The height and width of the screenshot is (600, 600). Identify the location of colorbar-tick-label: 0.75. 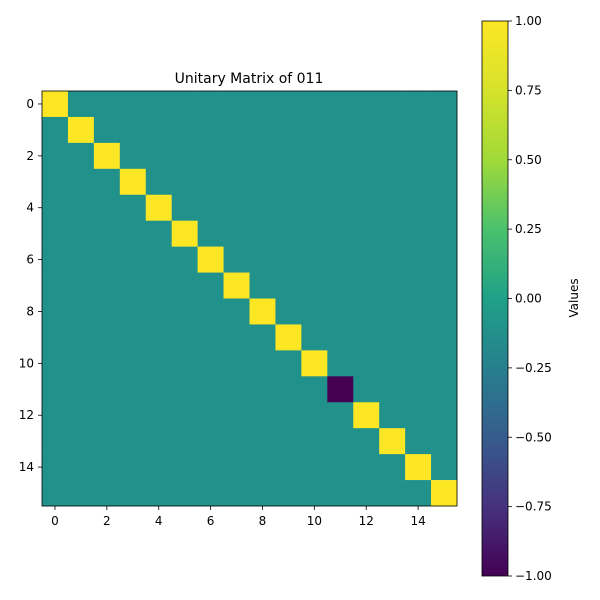
(528, 90).